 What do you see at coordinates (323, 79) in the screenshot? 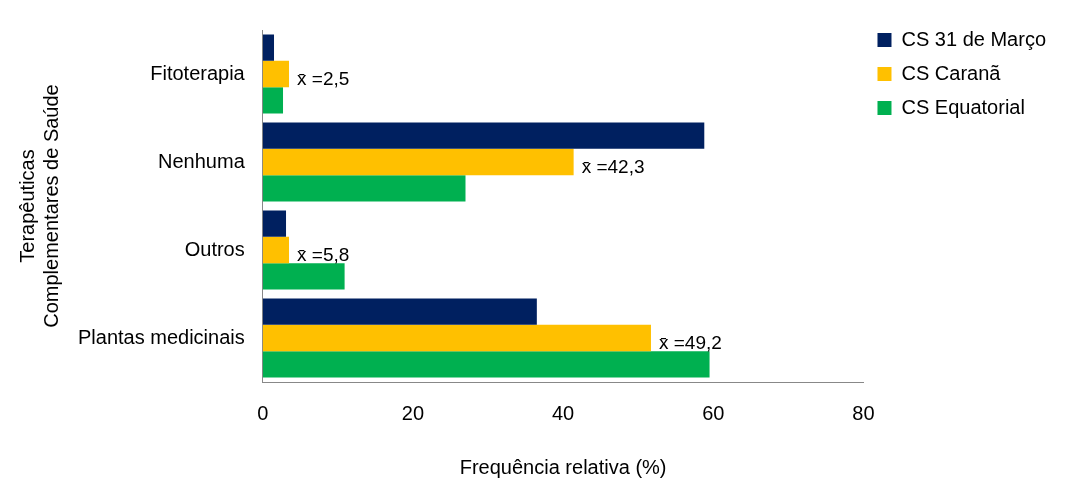
I see `annotation: x̄ =2,5` at bounding box center [323, 79].